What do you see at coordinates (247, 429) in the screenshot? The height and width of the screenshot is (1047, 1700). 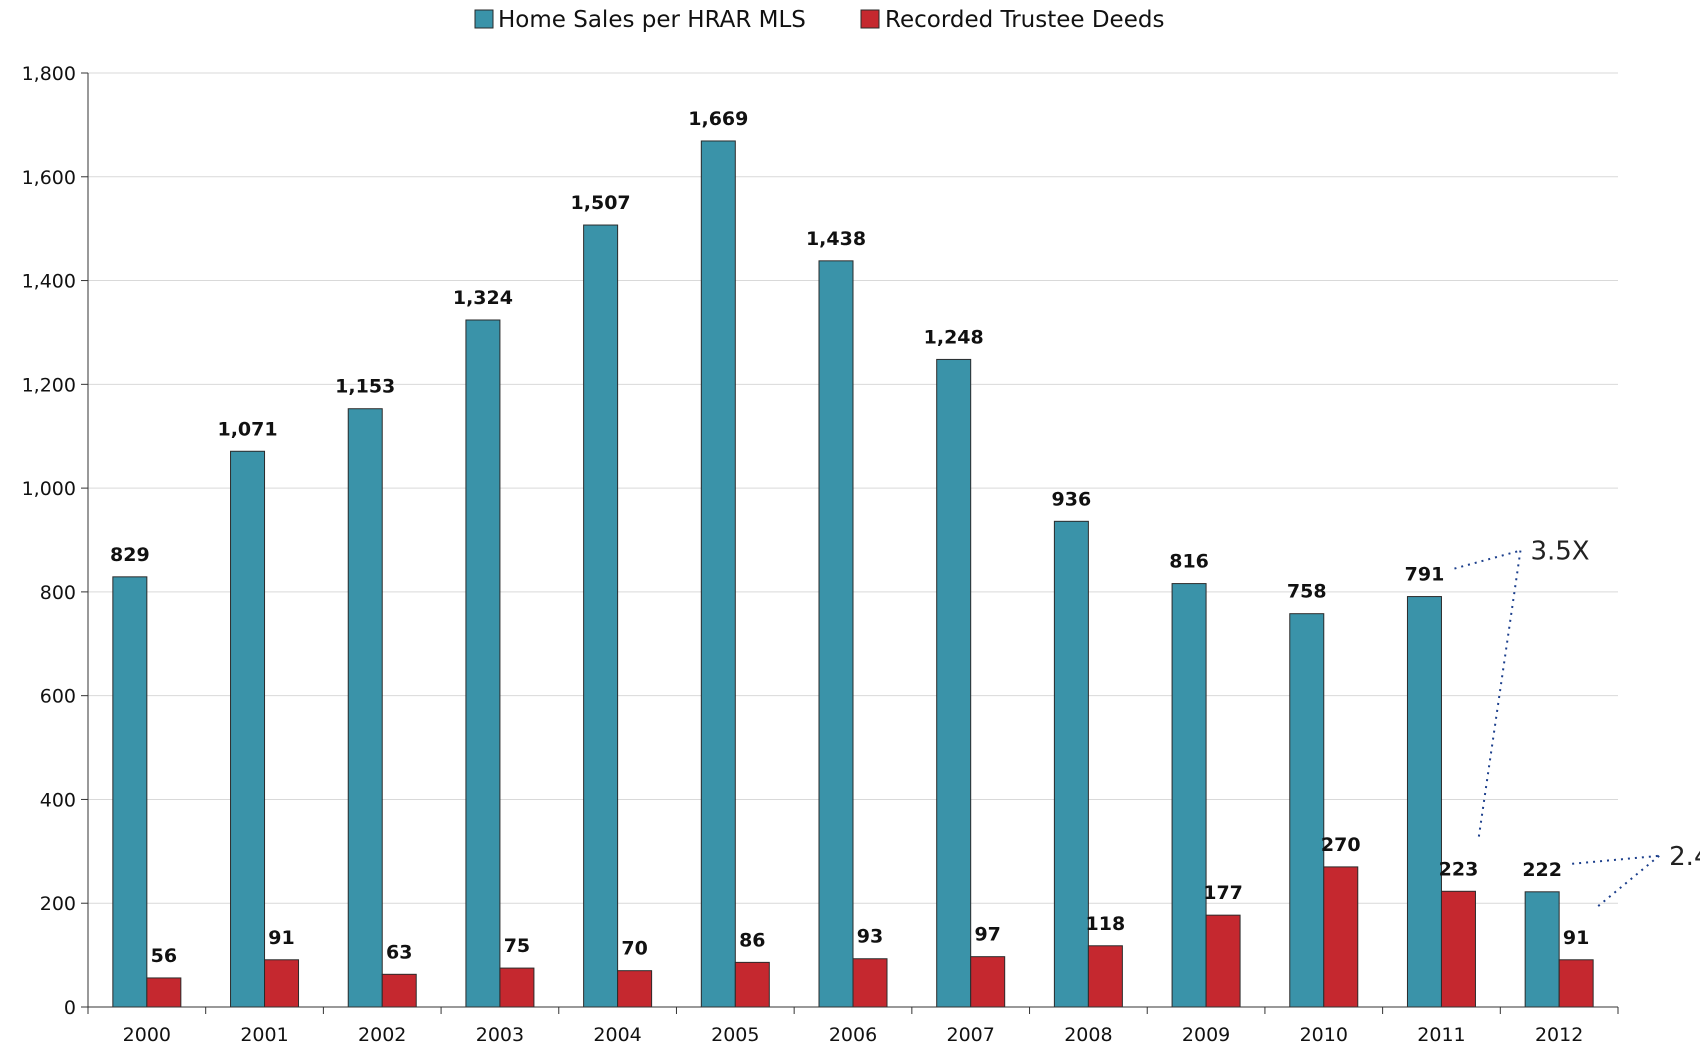 I see `home-sales-value-label-2001: 1,071` at bounding box center [247, 429].